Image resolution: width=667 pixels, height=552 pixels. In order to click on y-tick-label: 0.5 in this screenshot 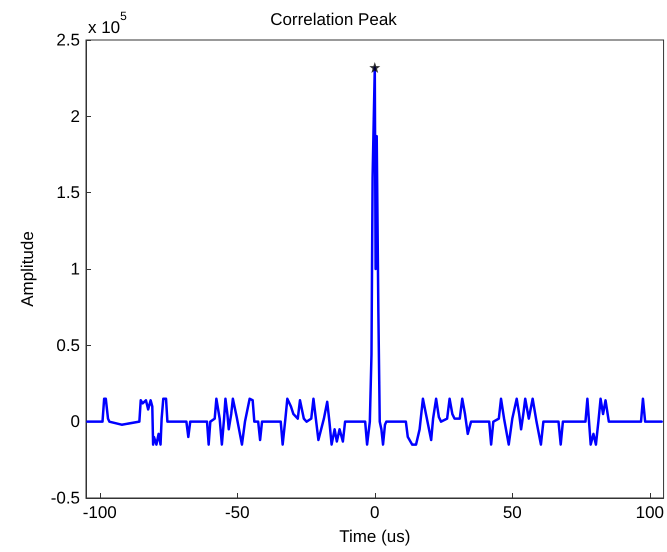, I will do `click(68, 345)`.